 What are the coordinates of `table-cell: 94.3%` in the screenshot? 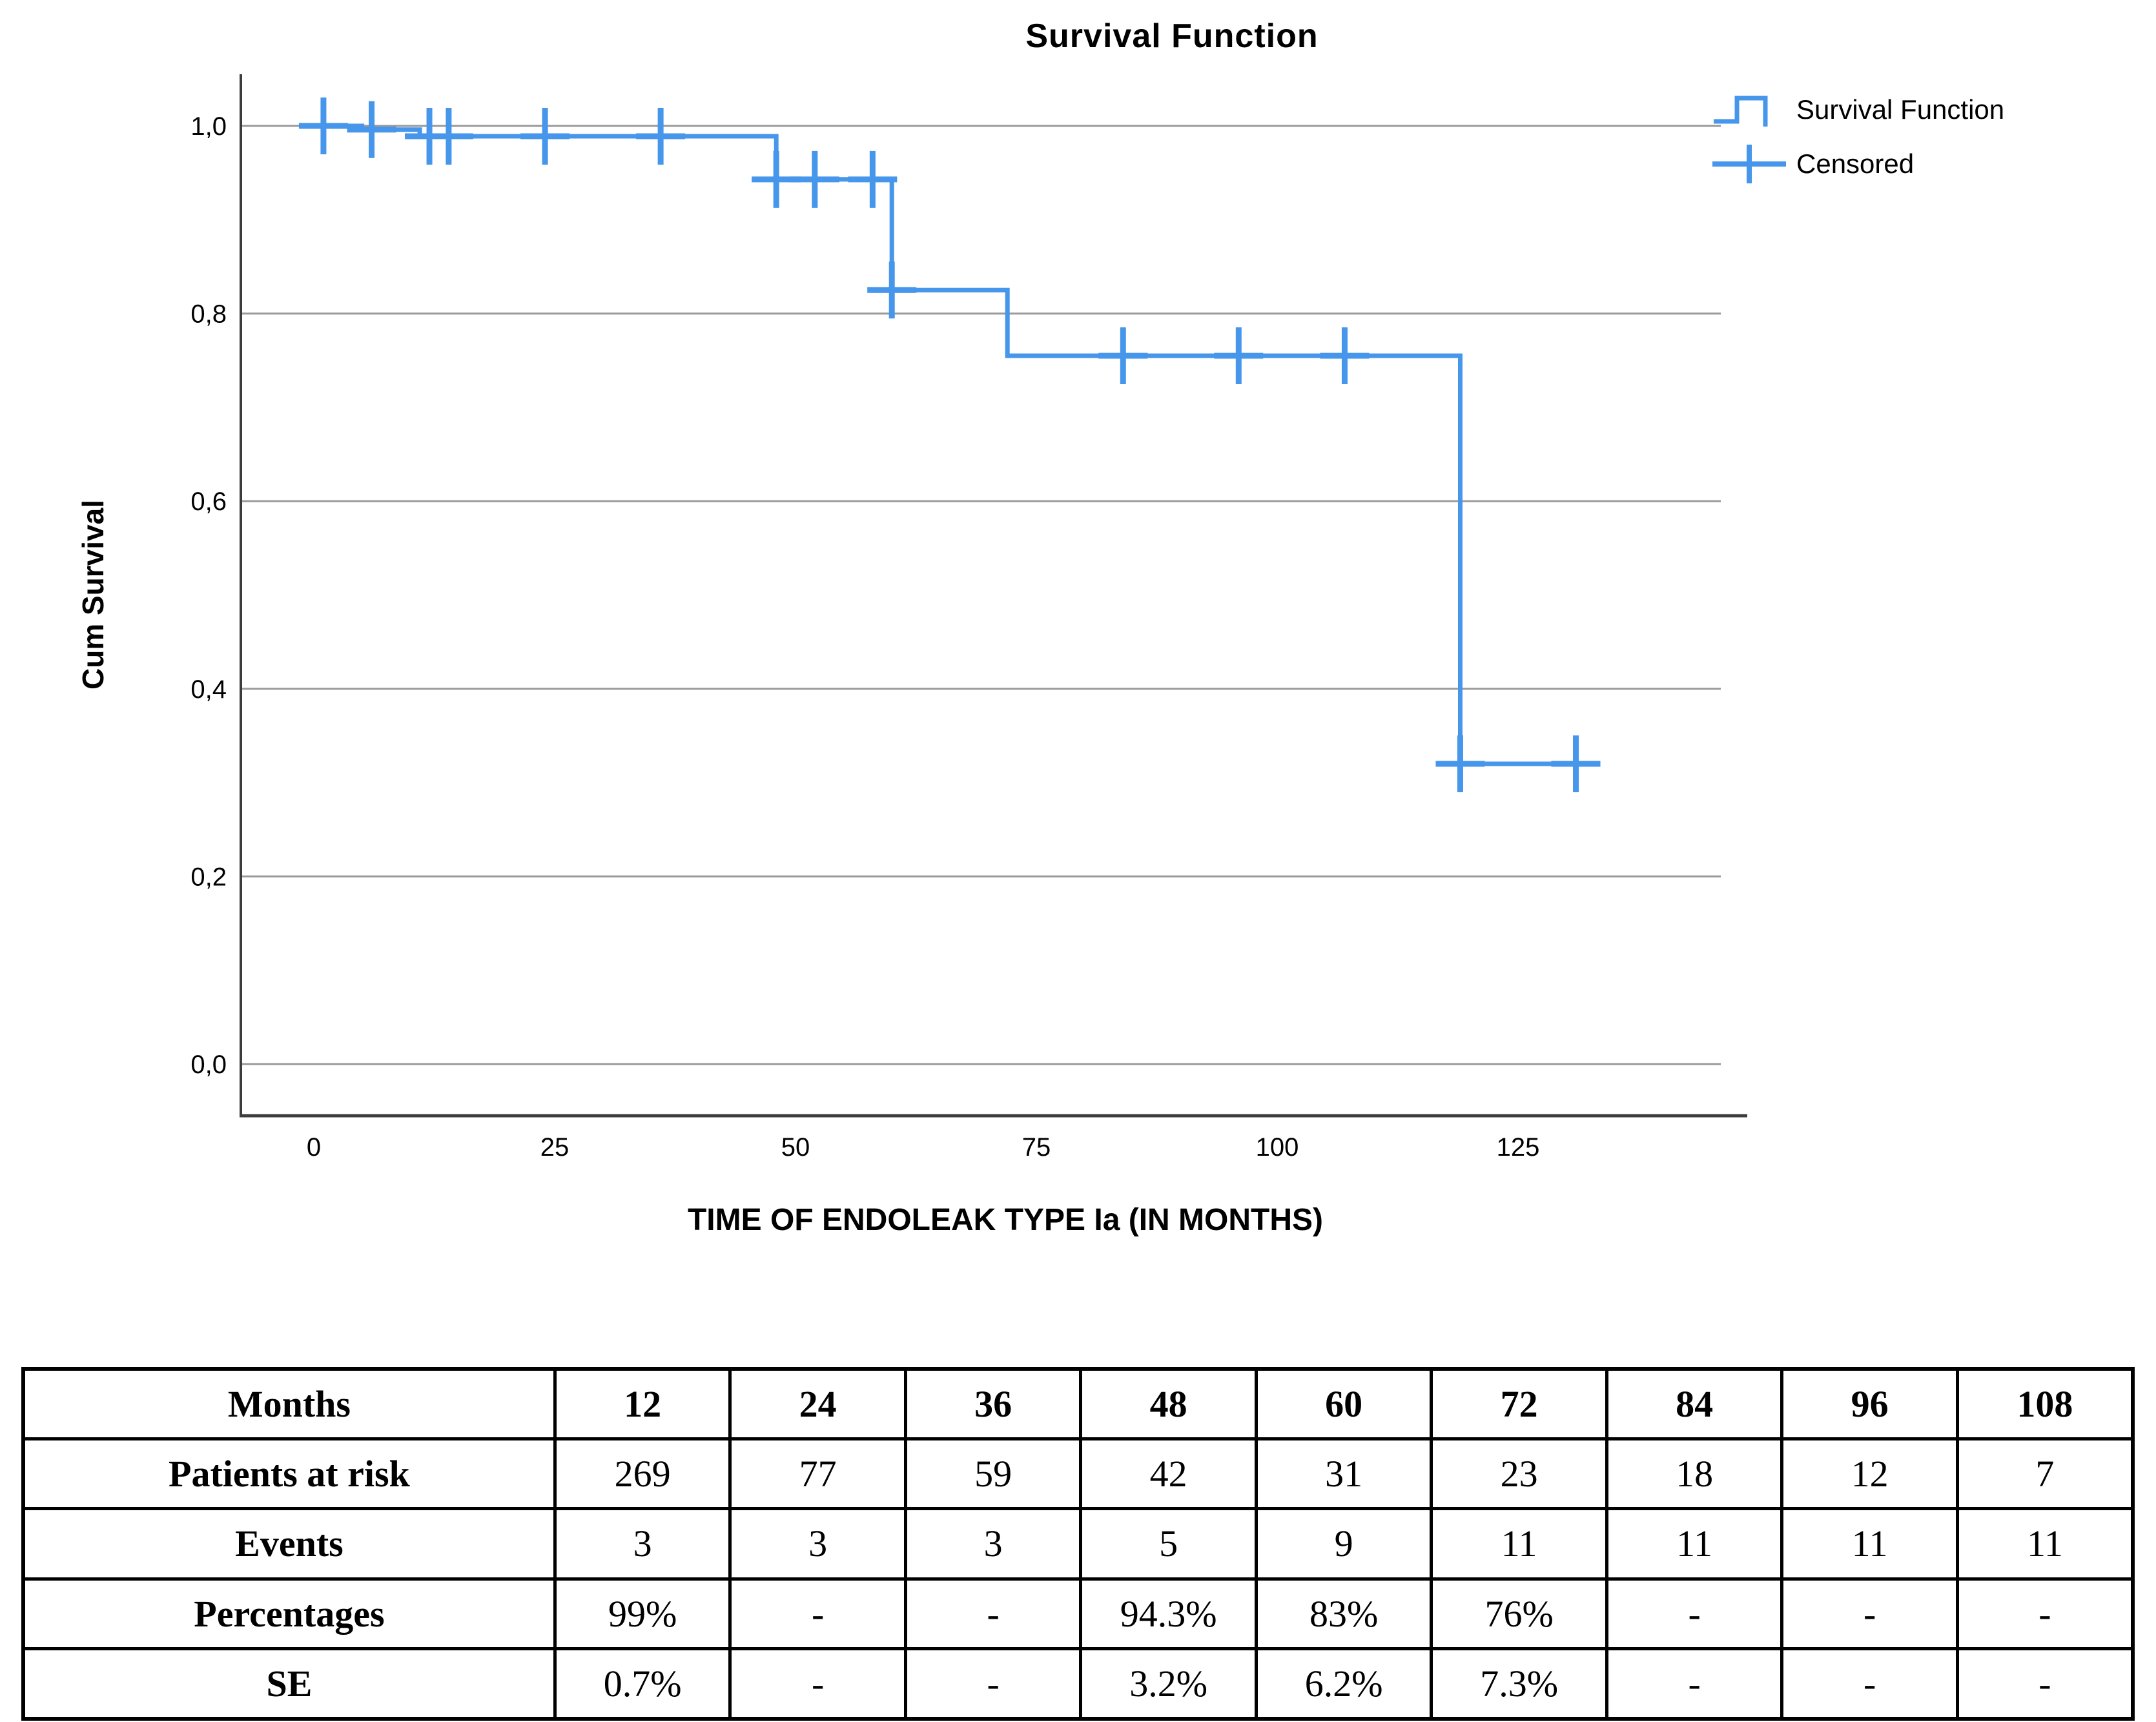 It's located at (1168, 1613).